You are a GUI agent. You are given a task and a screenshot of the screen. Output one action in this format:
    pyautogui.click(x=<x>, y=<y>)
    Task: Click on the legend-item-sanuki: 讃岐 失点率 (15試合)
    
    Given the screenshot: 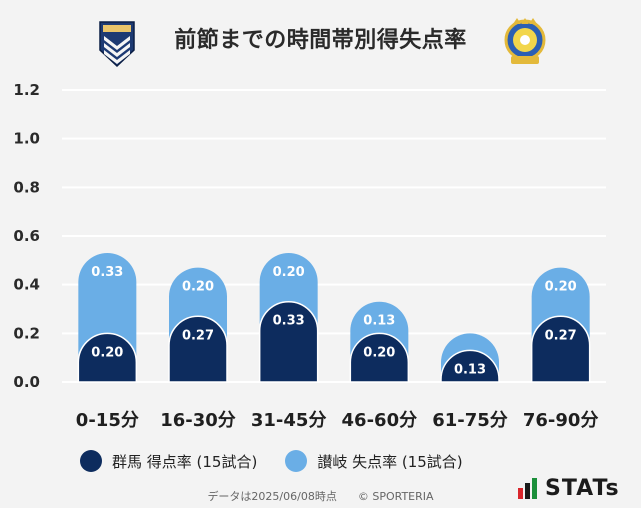 What is the action you would take?
    pyautogui.click(x=374, y=461)
    